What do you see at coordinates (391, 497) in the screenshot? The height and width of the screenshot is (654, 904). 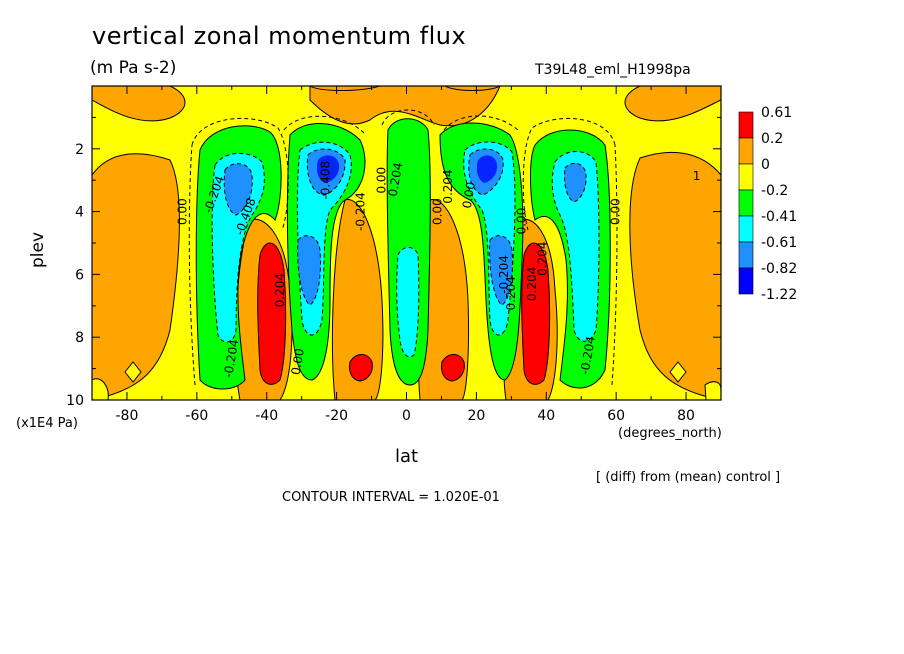 I see `contour-interval: CONTOUR INTERVAL = 1.020E-01` at bounding box center [391, 497].